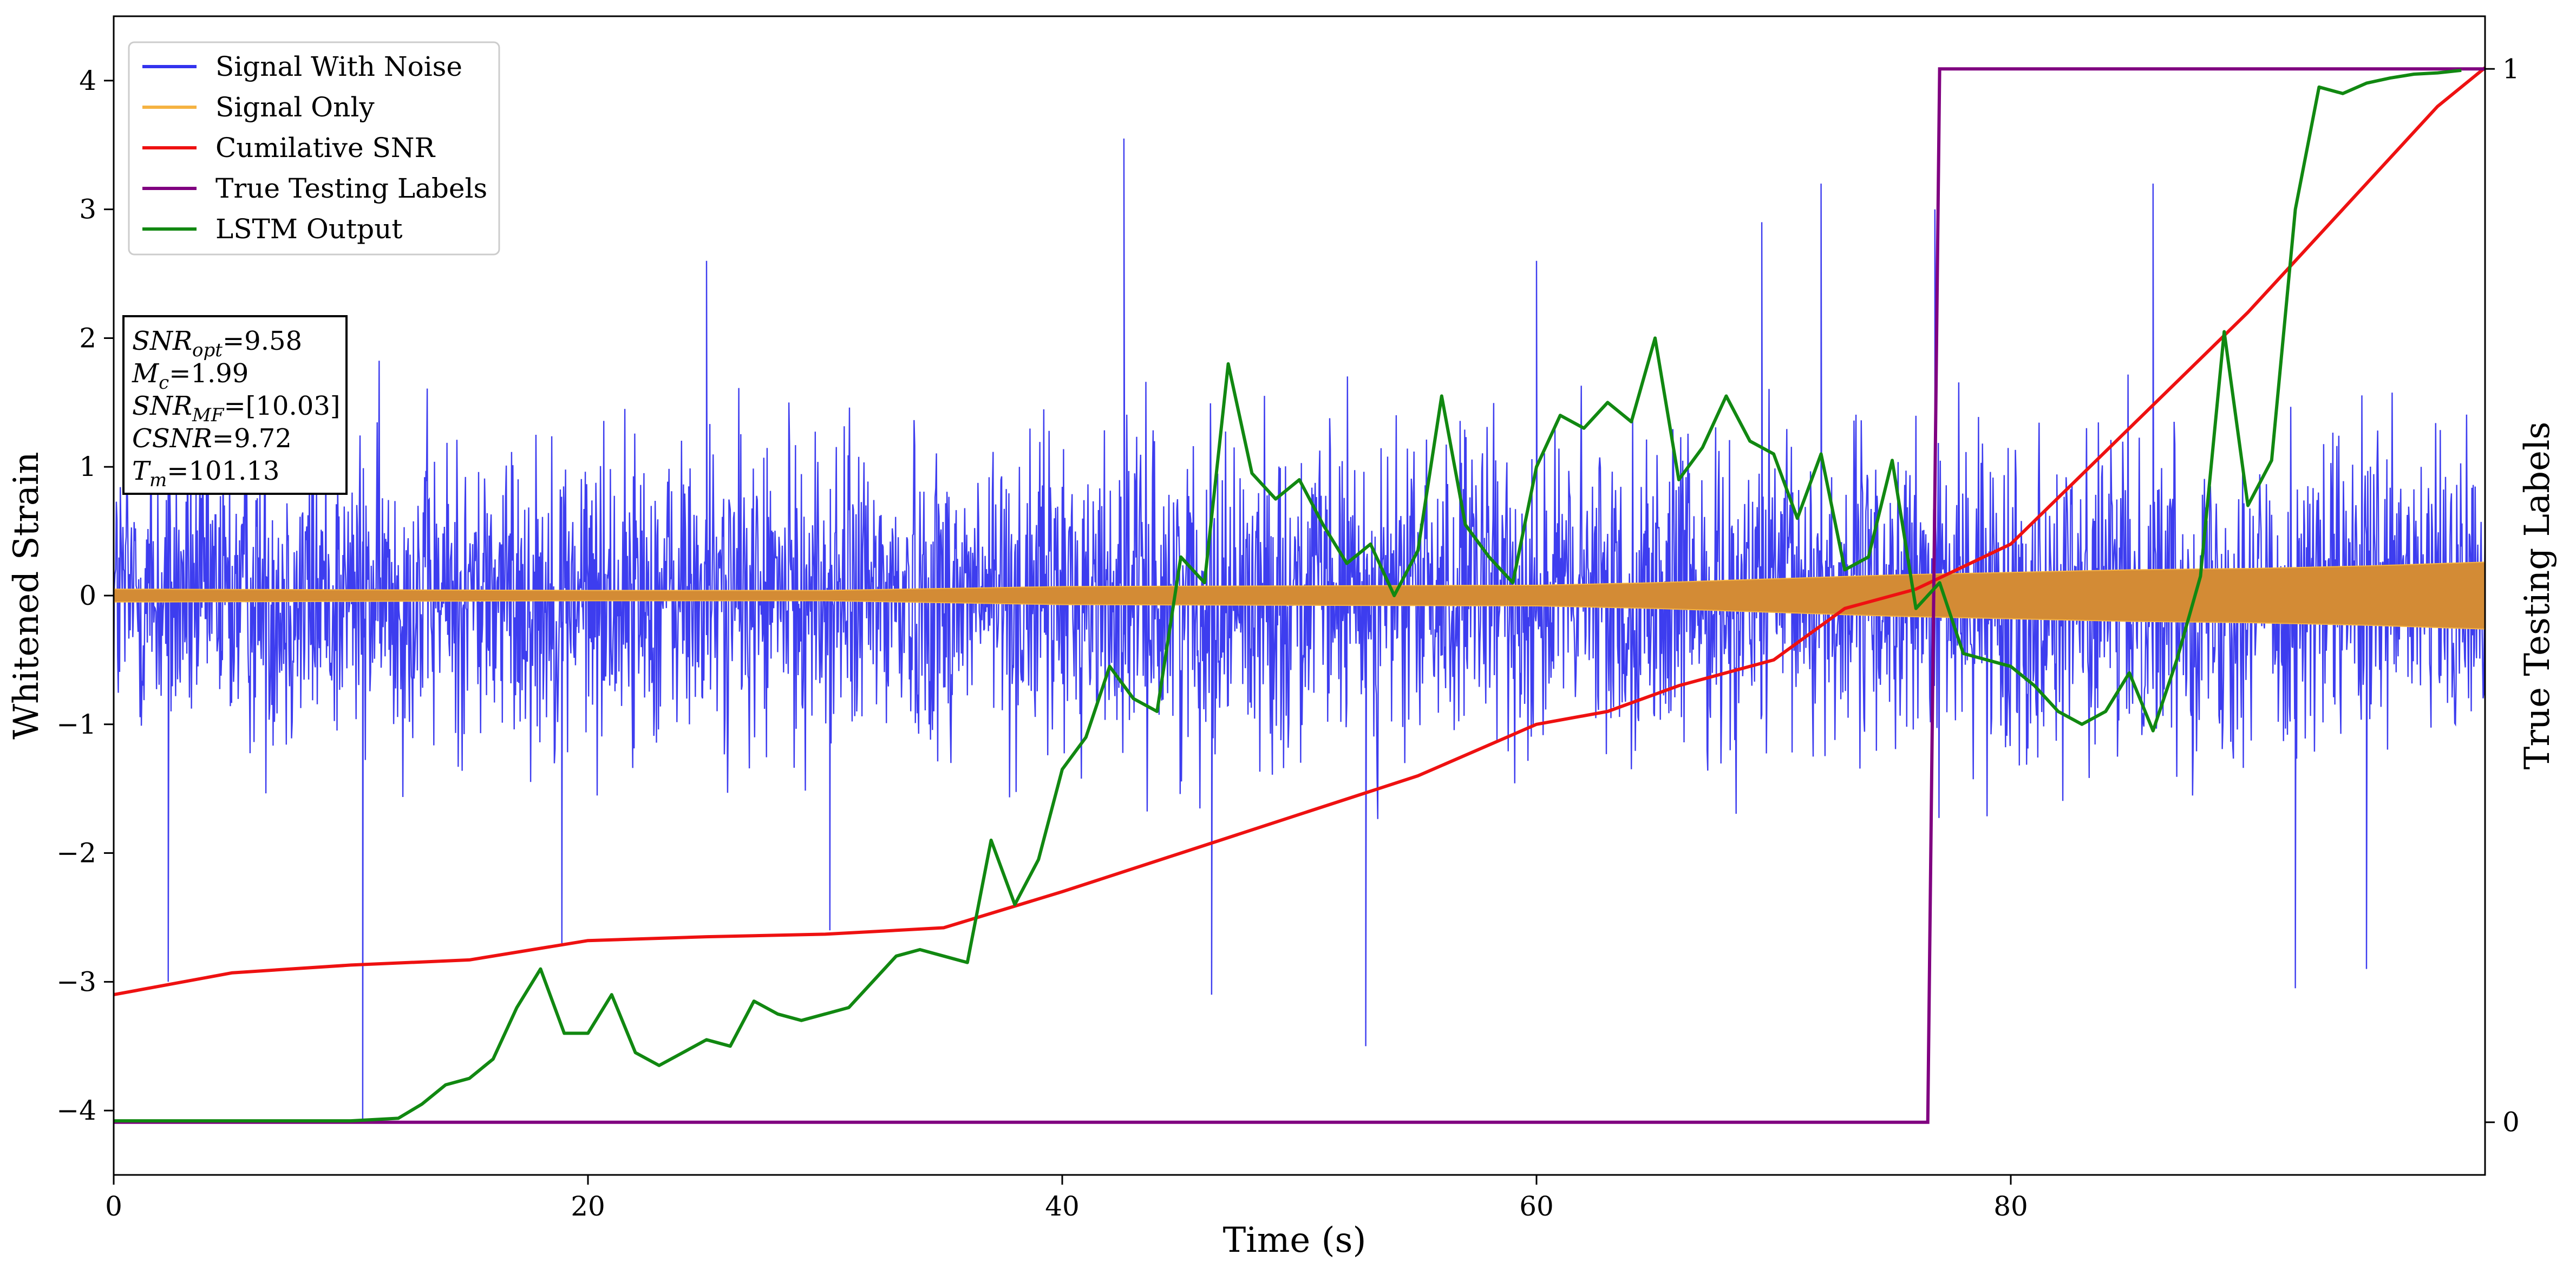  I want to click on right-y-tick-label: 0, so click(2511, 1122).